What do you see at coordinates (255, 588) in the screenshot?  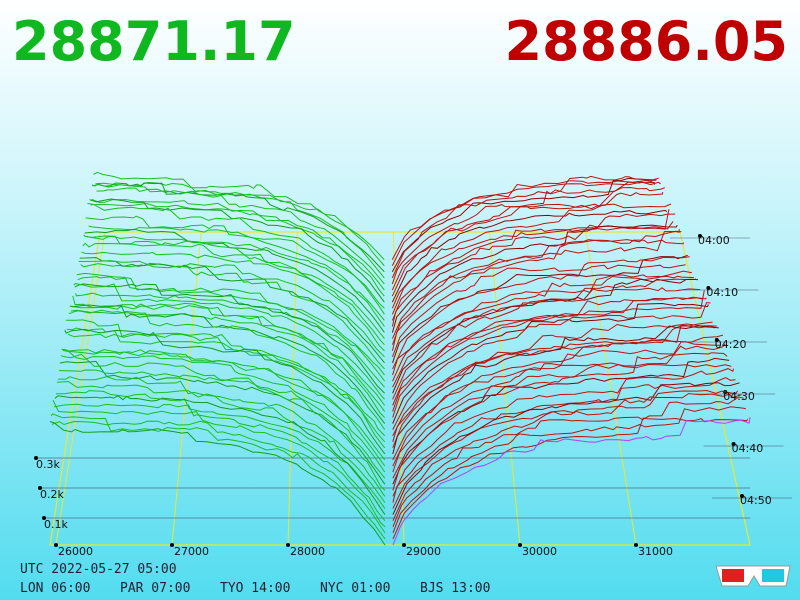 I see `city-time: TYO 14:00` at bounding box center [255, 588].